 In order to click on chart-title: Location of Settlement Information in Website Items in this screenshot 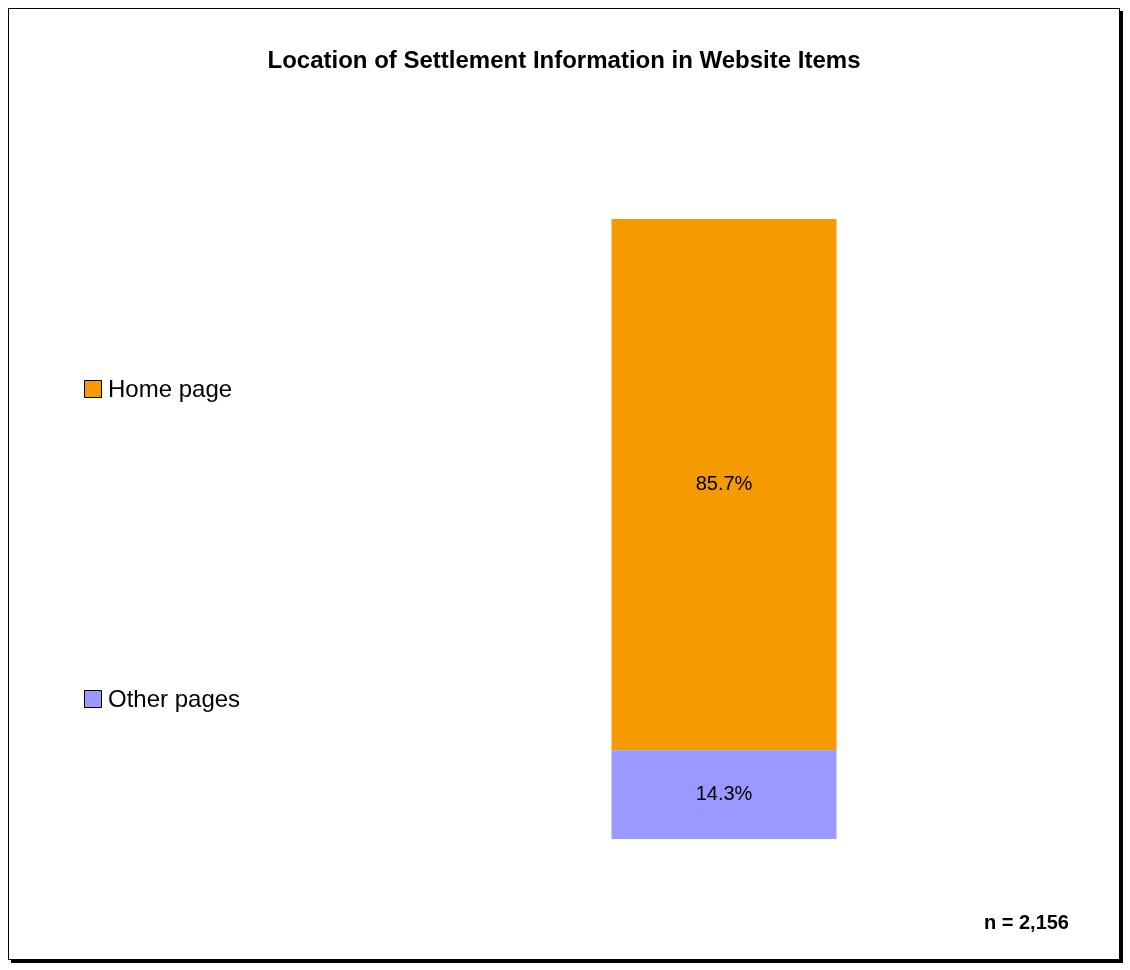, I will do `click(564, 59)`.